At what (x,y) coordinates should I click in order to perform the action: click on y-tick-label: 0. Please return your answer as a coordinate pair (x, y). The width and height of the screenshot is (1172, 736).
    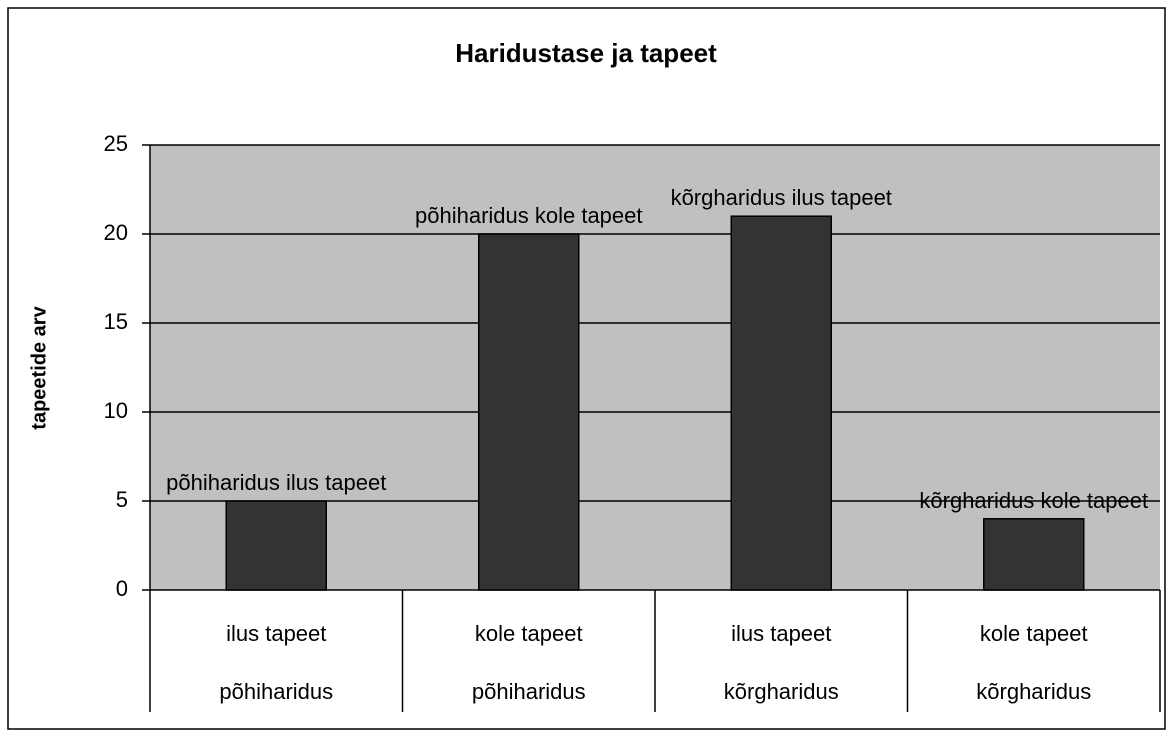
    Looking at the image, I should click on (122, 588).